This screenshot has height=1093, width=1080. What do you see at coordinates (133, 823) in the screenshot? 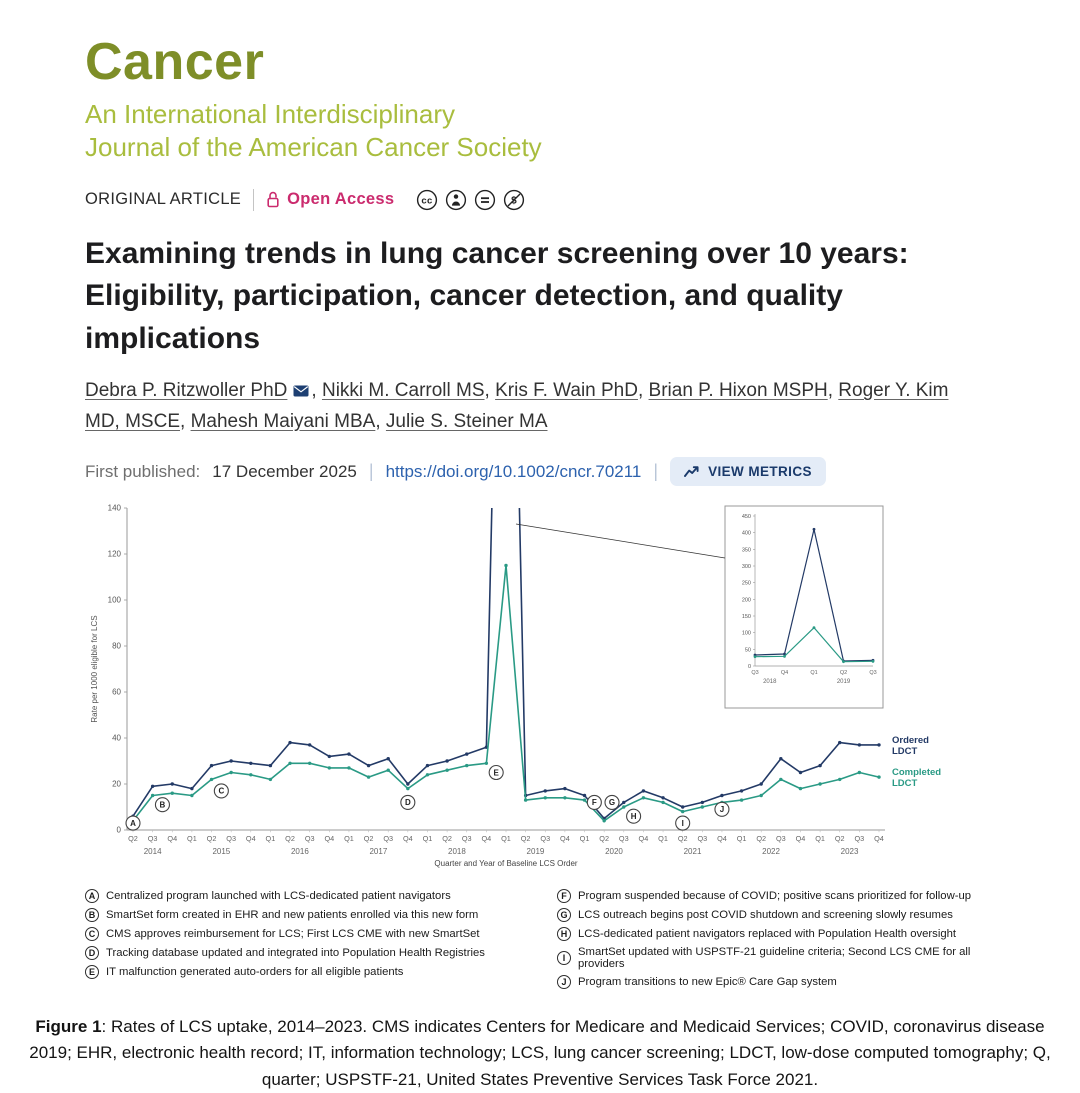
I see `event-marker-A` at bounding box center [133, 823].